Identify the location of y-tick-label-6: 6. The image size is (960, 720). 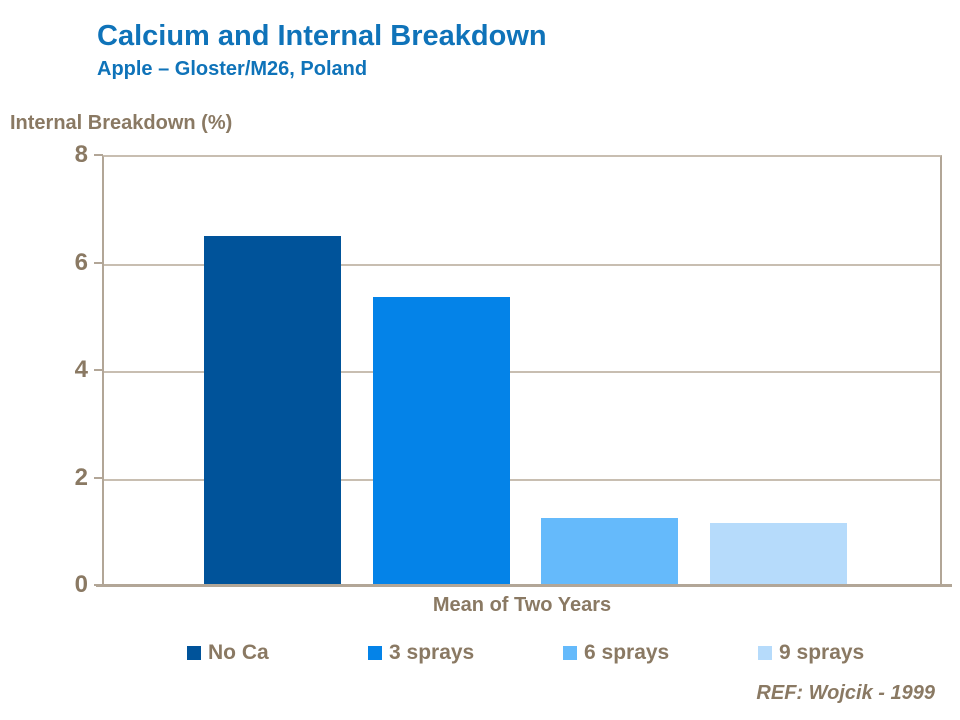
(81, 262).